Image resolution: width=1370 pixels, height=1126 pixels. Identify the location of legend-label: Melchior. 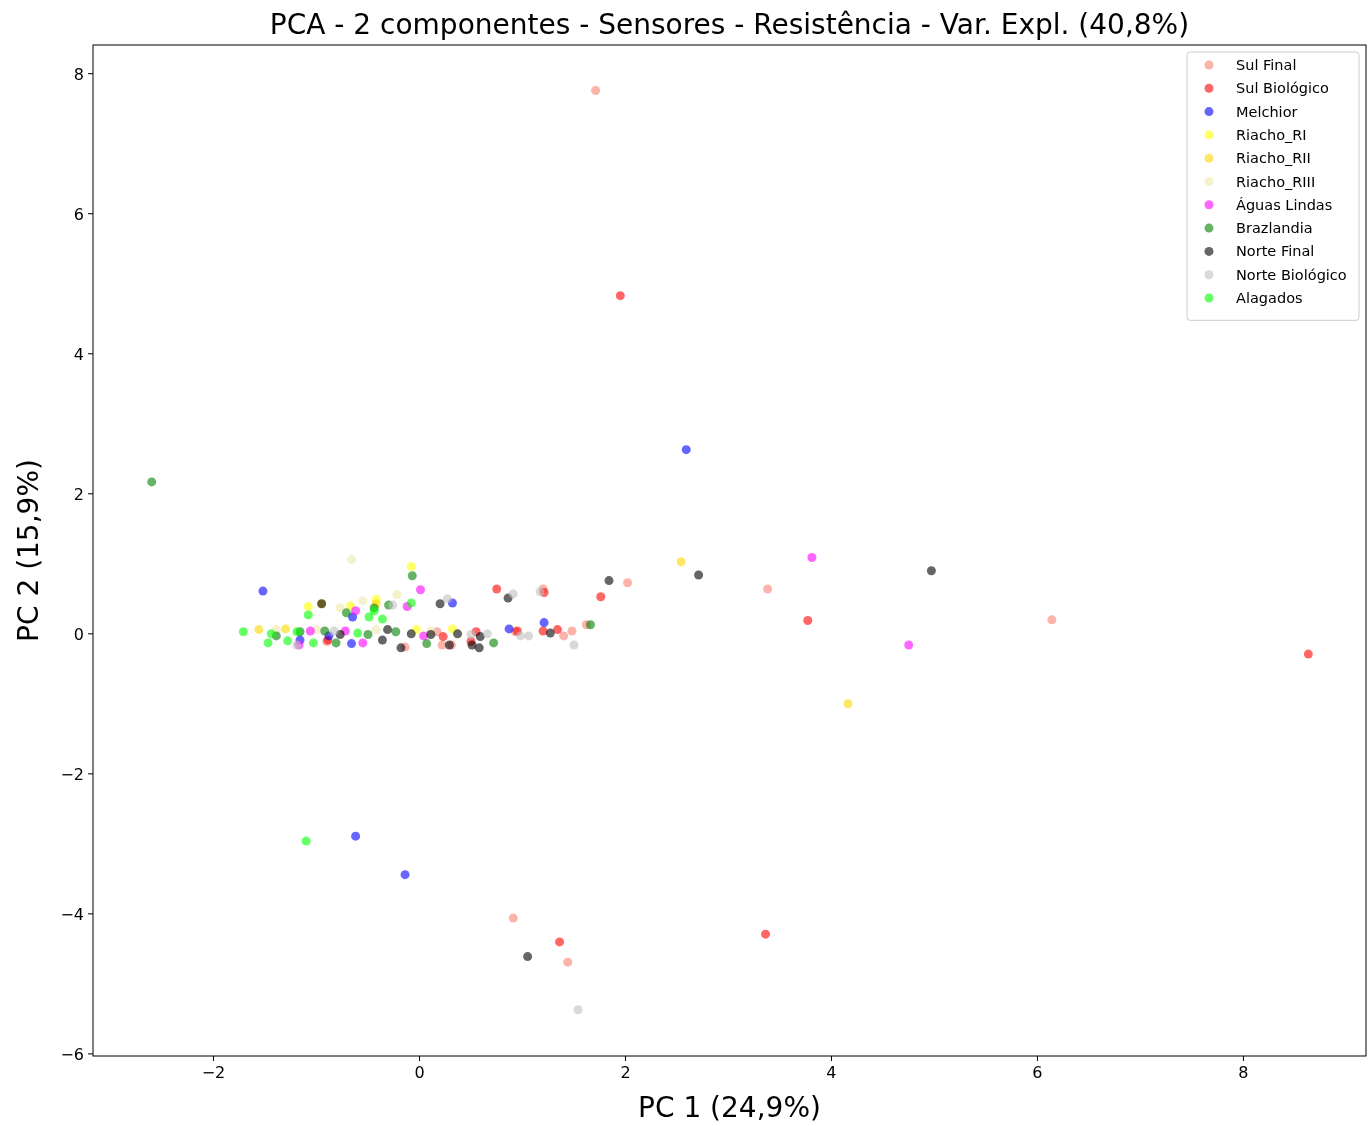
(1267, 111).